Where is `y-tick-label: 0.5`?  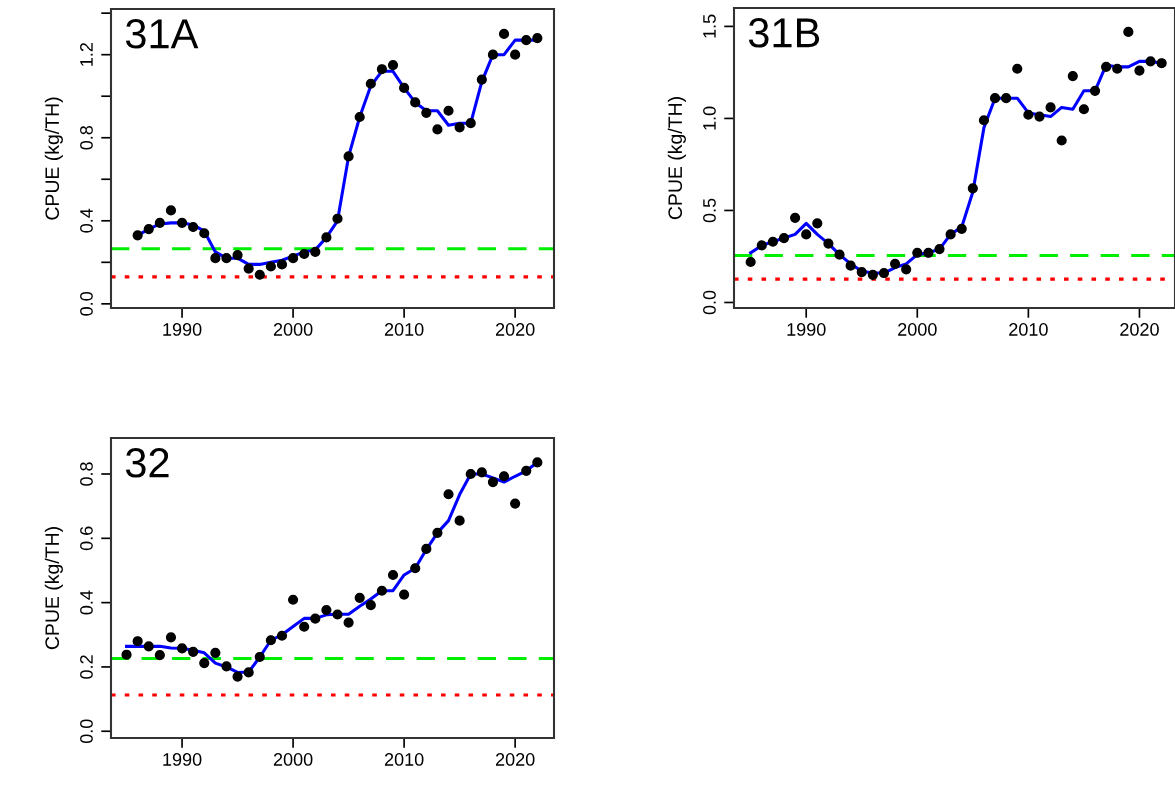 y-tick-label: 0.5 is located at coordinates (709, 210).